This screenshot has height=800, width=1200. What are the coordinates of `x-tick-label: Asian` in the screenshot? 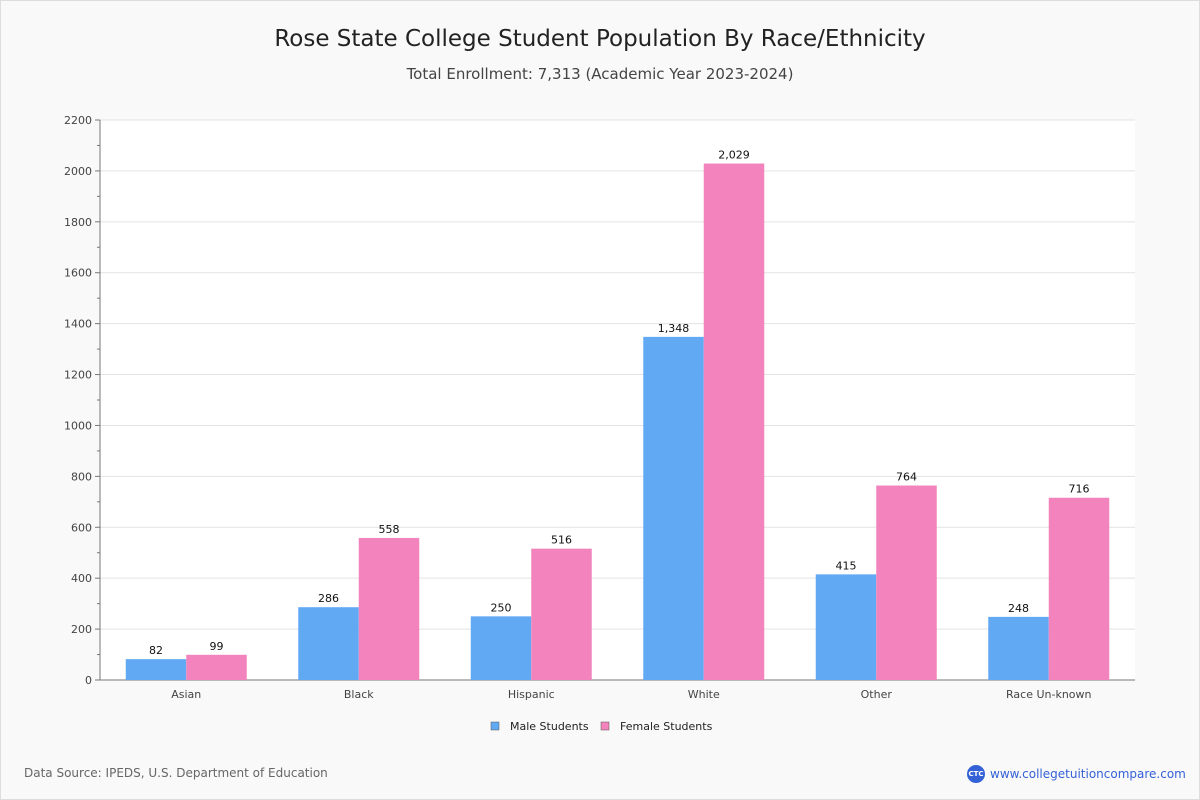 It's located at (186, 694).